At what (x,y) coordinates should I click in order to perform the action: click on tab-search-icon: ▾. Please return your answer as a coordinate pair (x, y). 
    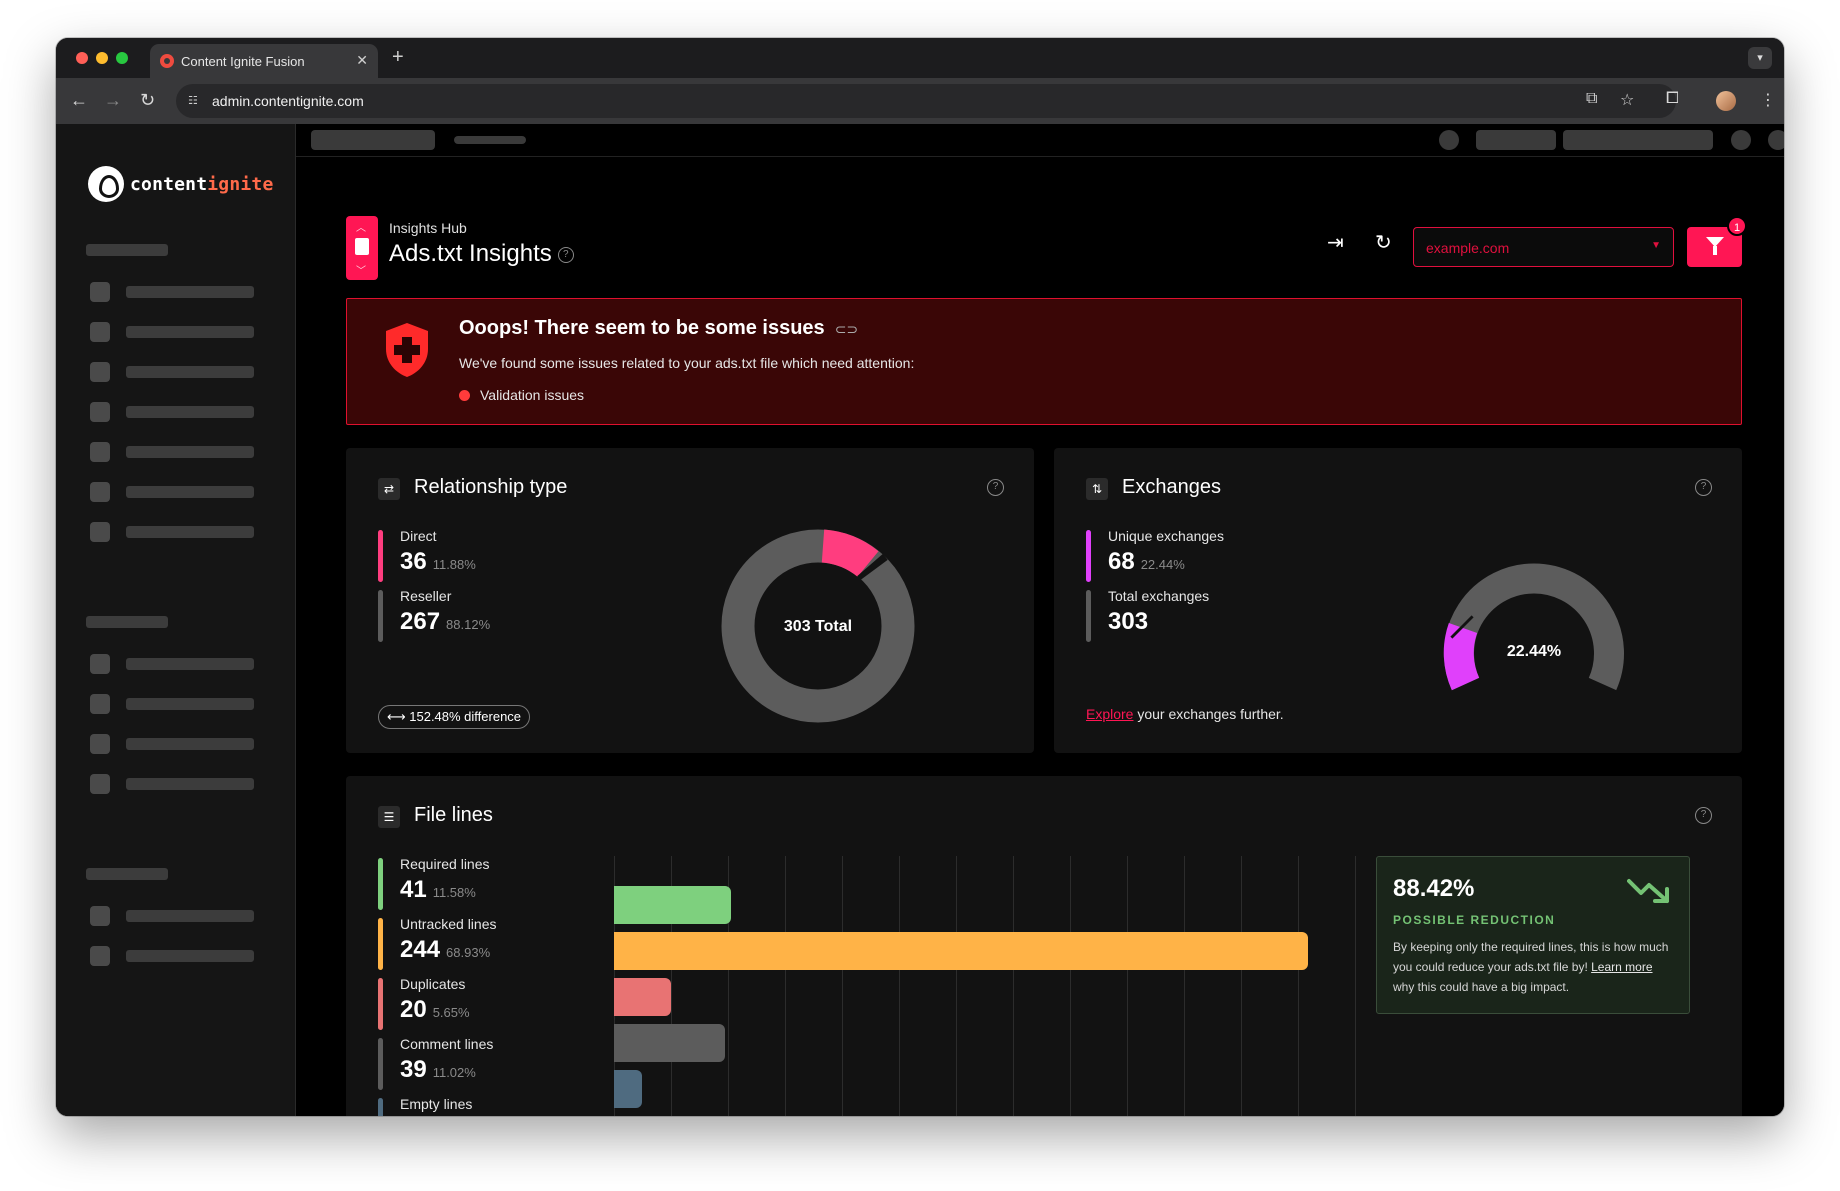
    Looking at the image, I should click on (1760, 58).